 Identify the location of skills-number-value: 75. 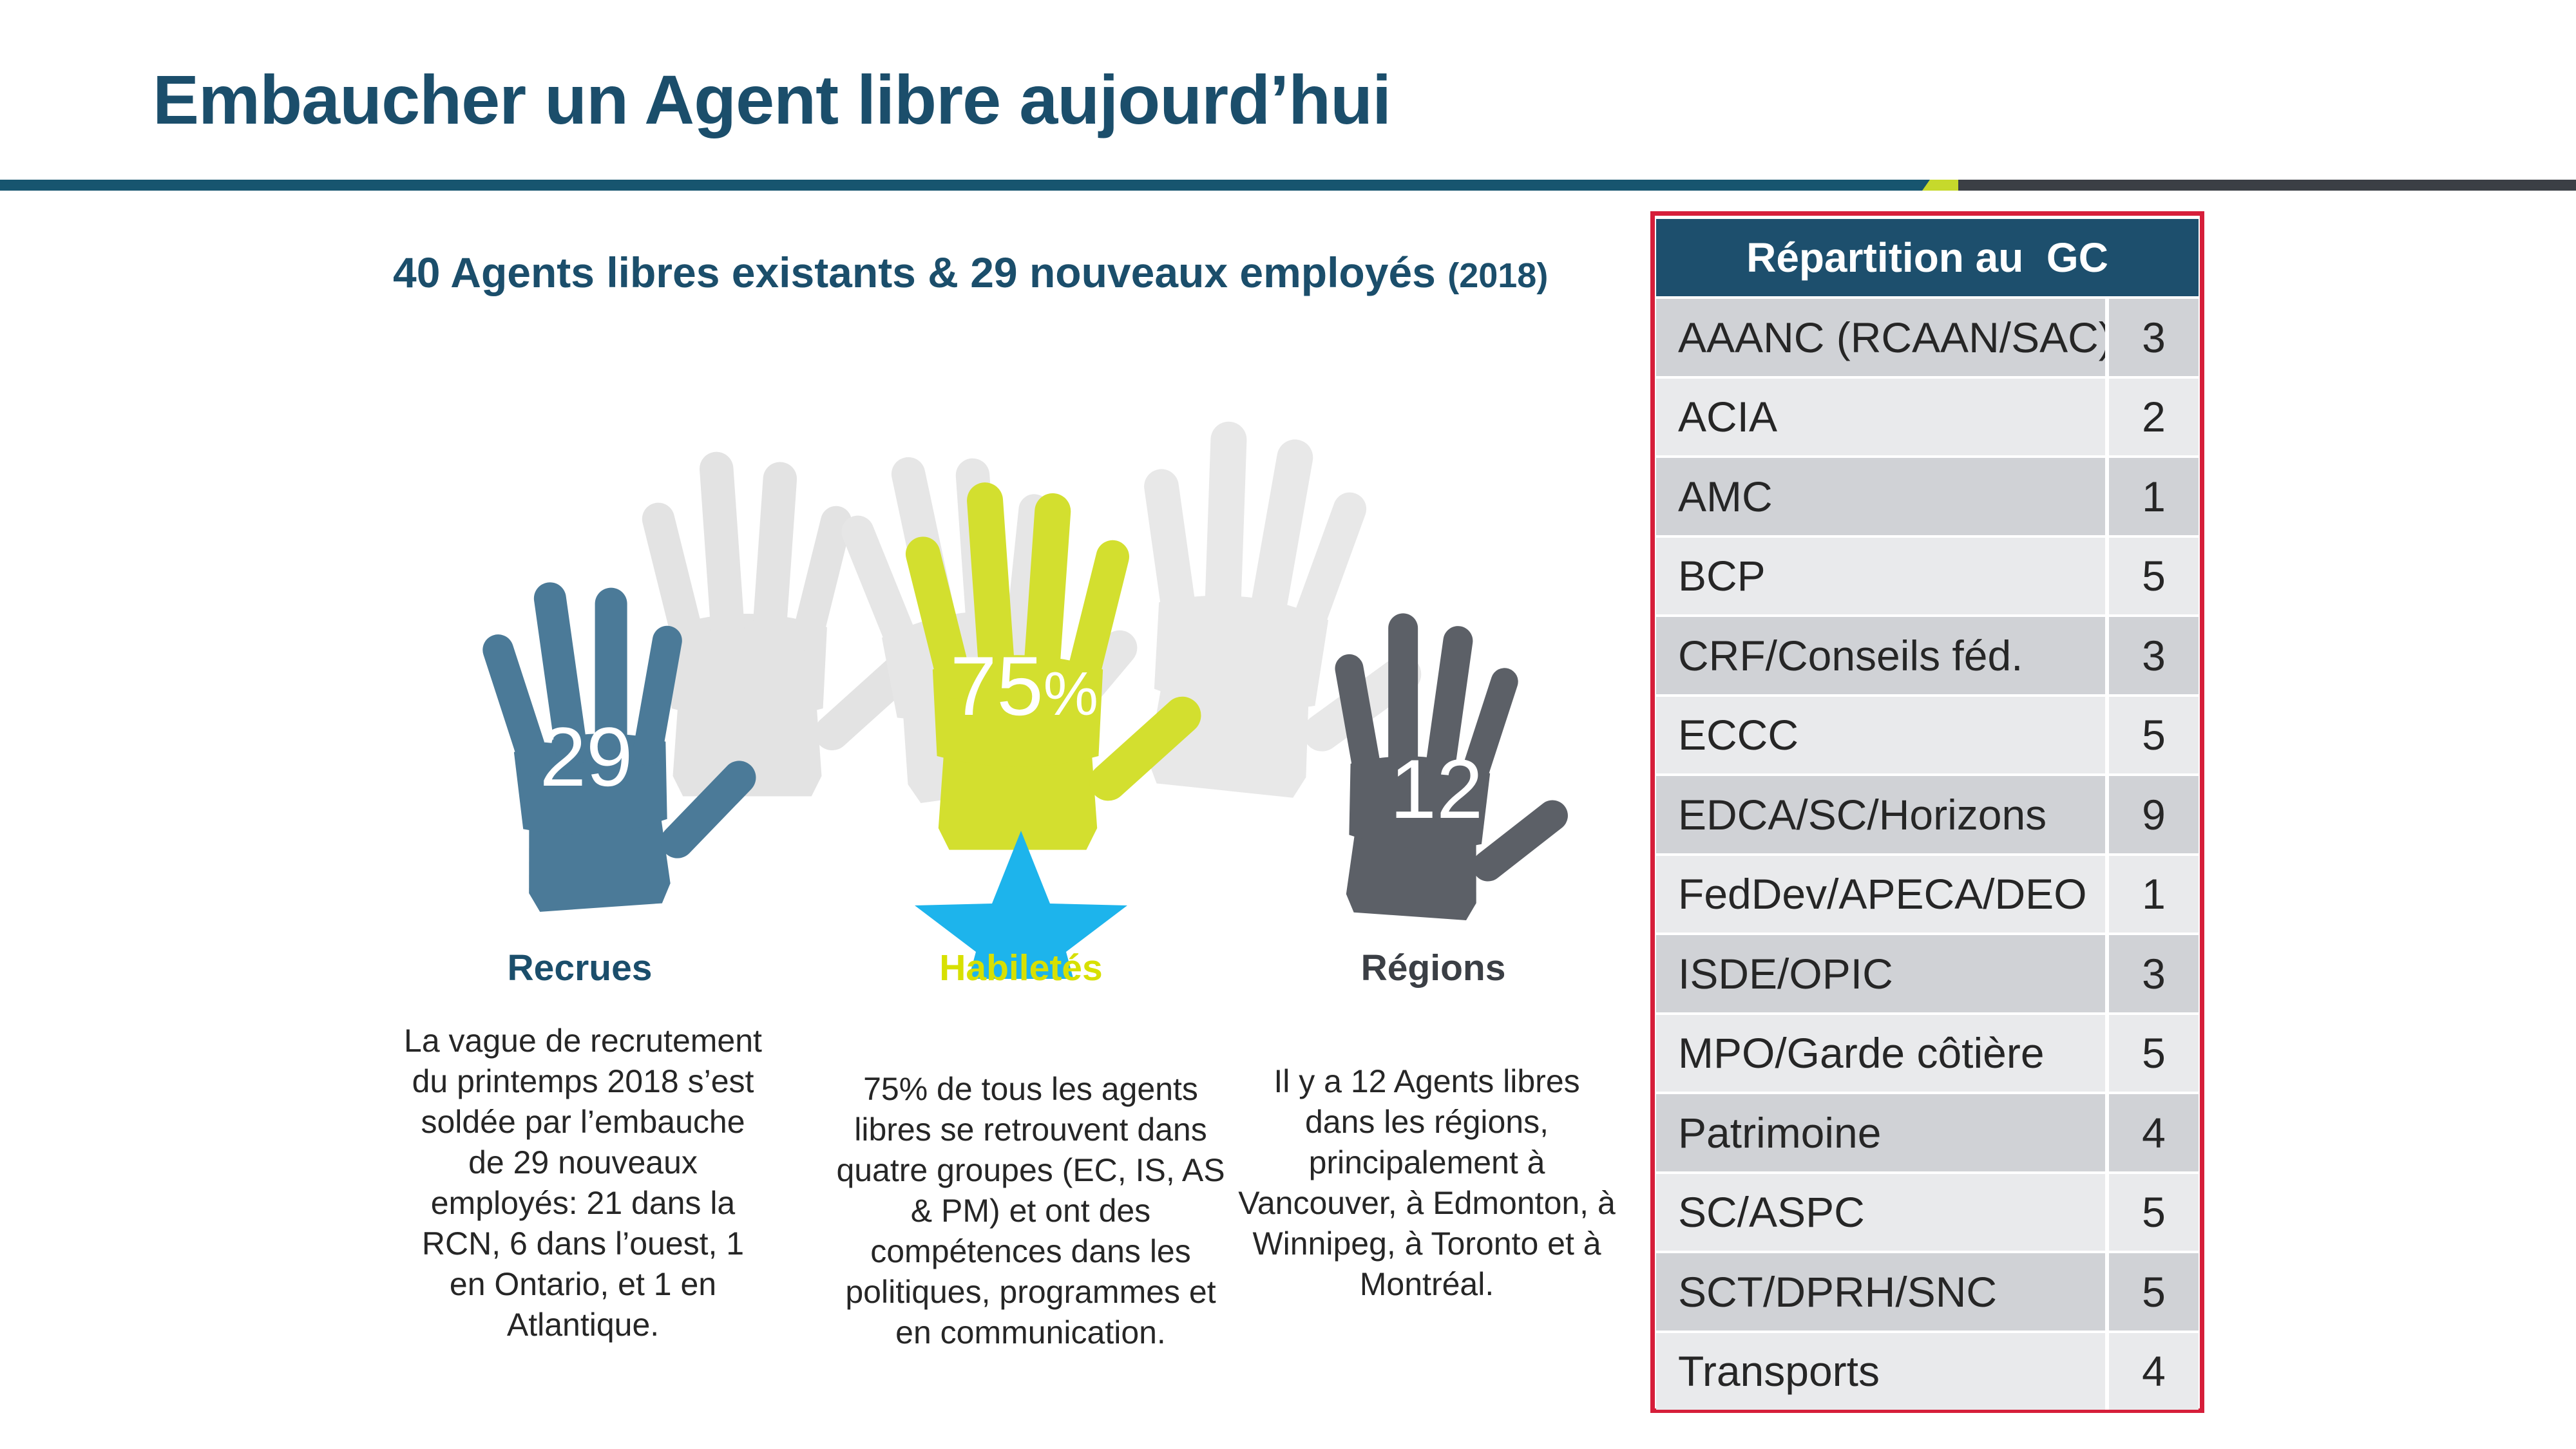
(997, 686).